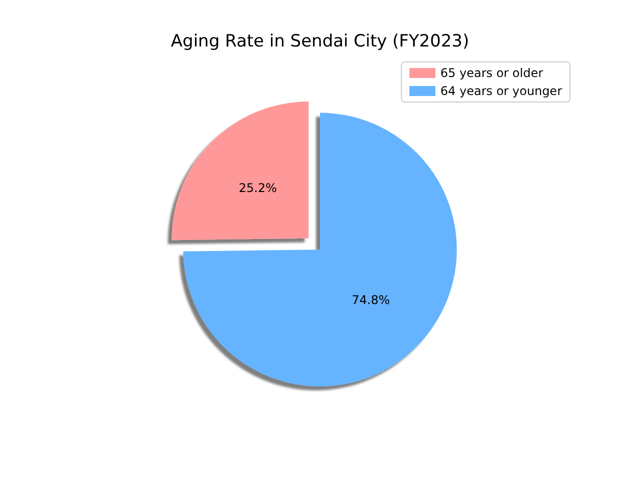 This screenshot has height=480, width=640. Describe the element at coordinates (501, 91) in the screenshot. I see `legend-label: 64 years or younger` at that location.